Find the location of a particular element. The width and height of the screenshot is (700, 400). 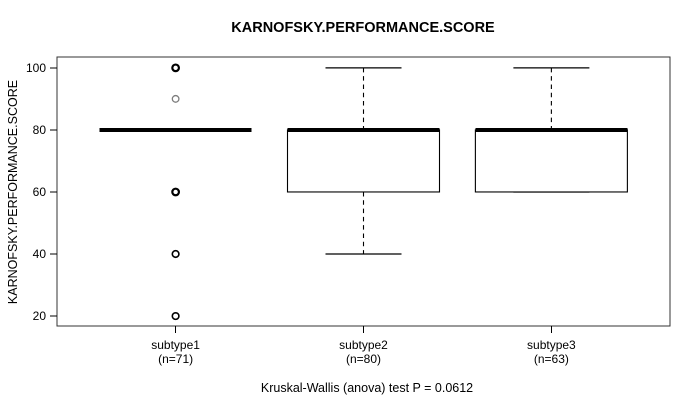

y-tick-label: 20 is located at coordinates (40, 316).